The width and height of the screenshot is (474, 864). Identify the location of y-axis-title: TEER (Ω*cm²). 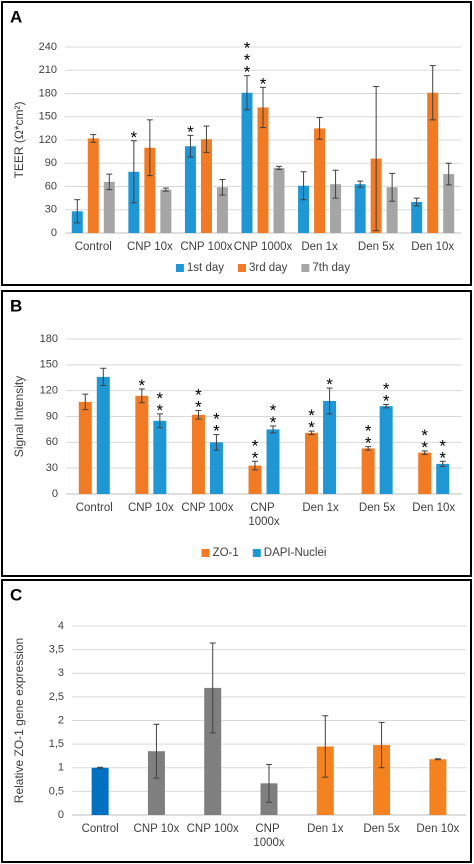
(19, 140).